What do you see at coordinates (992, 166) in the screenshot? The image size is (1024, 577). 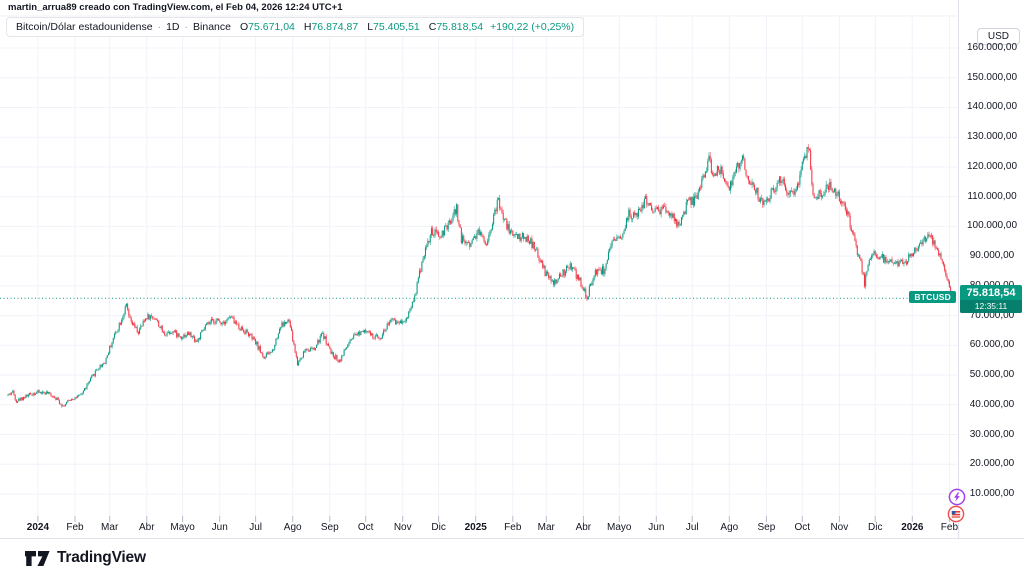 I see `price-axis-label: 120.000,00` at bounding box center [992, 166].